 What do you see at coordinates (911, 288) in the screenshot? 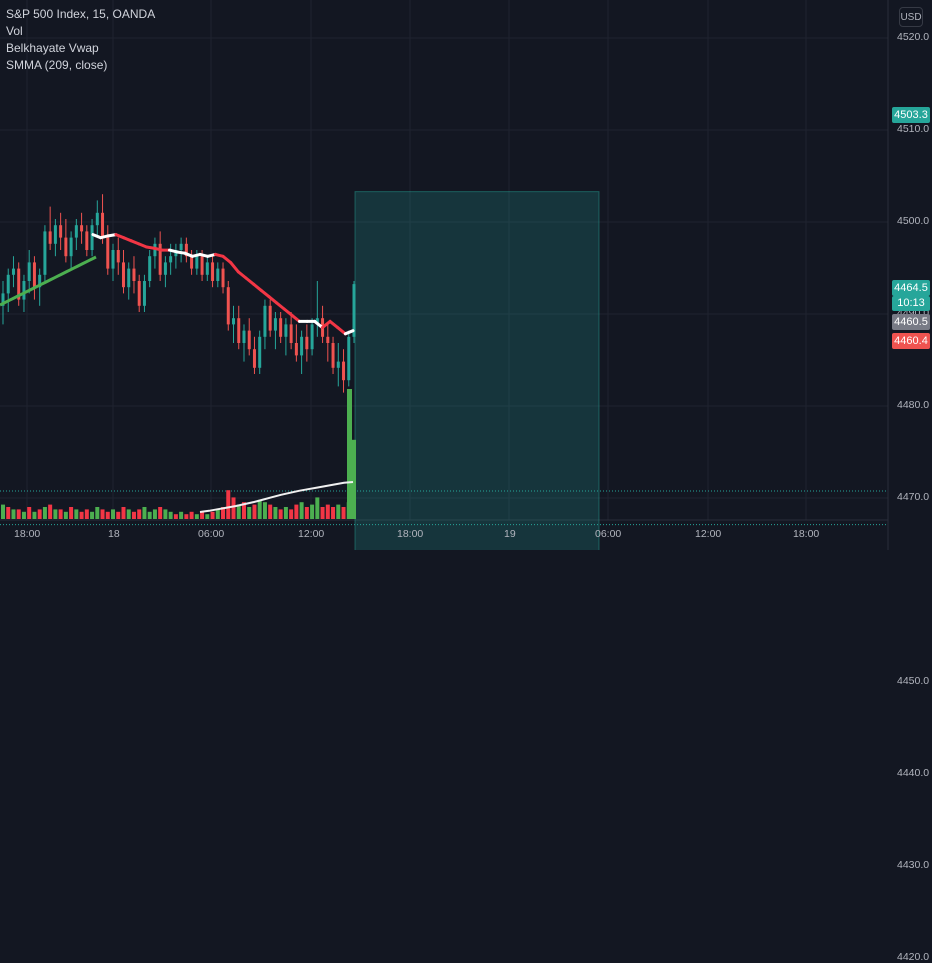
I see `price-tag-last: 4464.5` at bounding box center [911, 288].